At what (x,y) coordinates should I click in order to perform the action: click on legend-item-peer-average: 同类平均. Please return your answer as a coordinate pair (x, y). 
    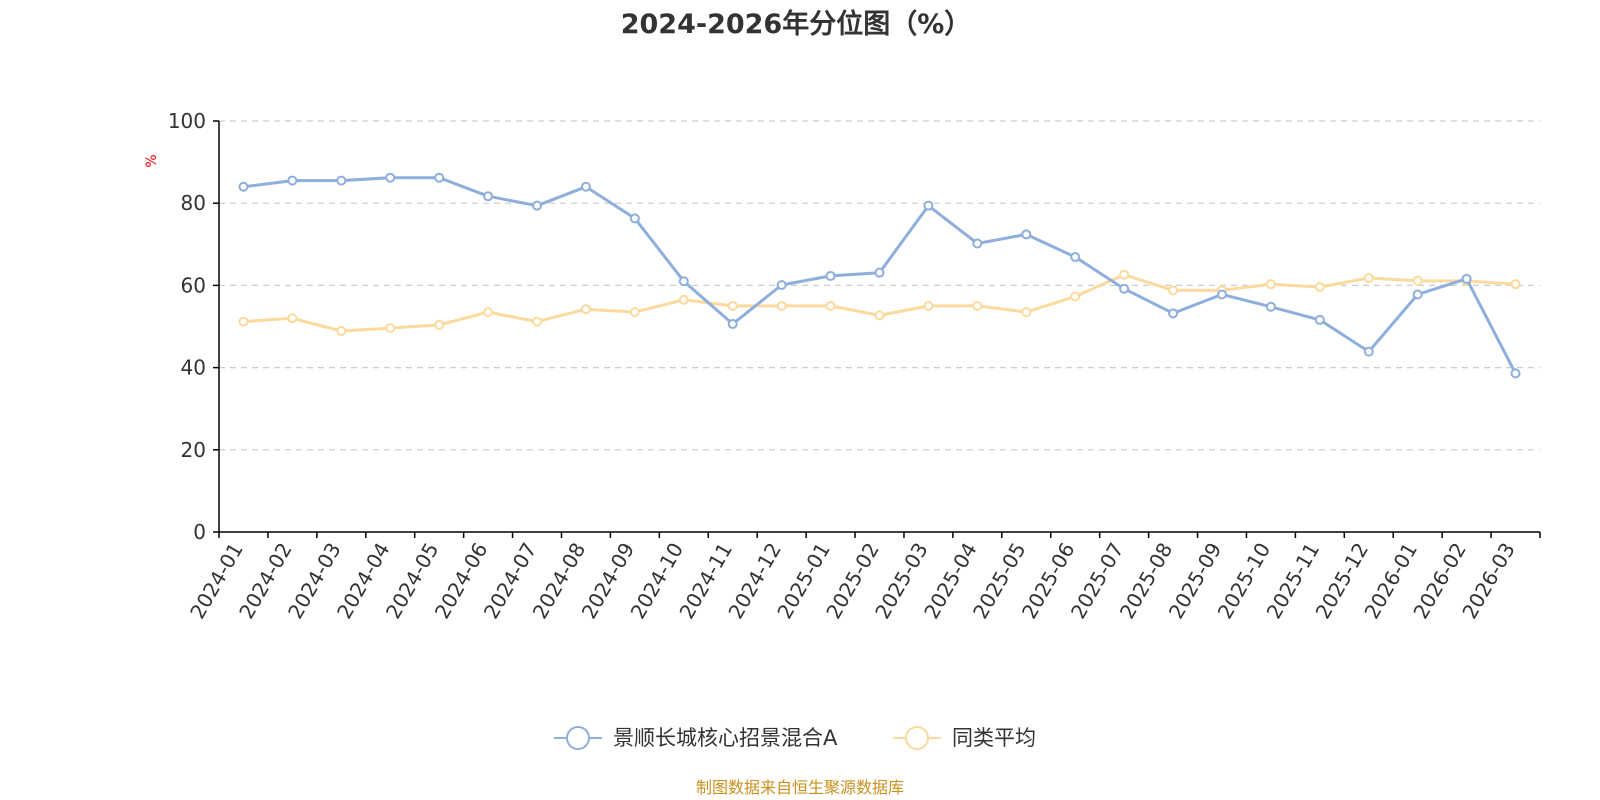
    Looking at the image, I should click on (964, 738).